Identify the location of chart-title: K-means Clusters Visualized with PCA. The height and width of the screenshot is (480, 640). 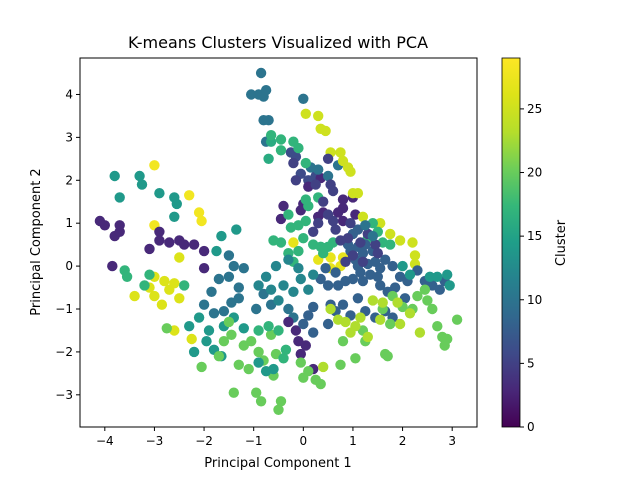
(278, 42).